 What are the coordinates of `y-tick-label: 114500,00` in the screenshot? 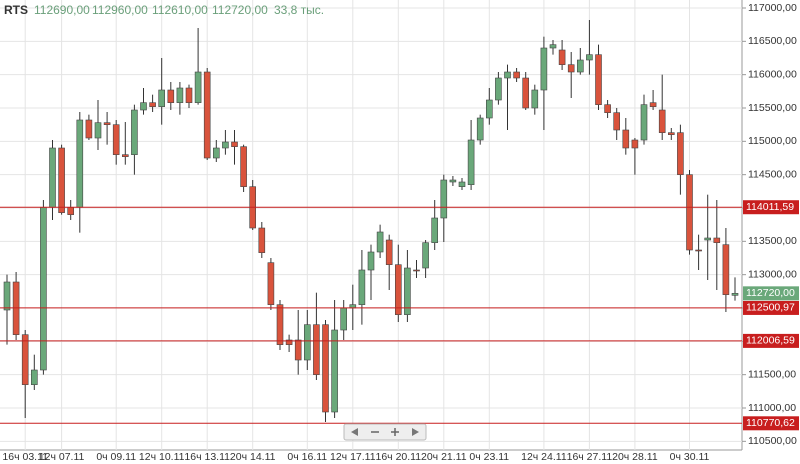 It's located at (772, 174).